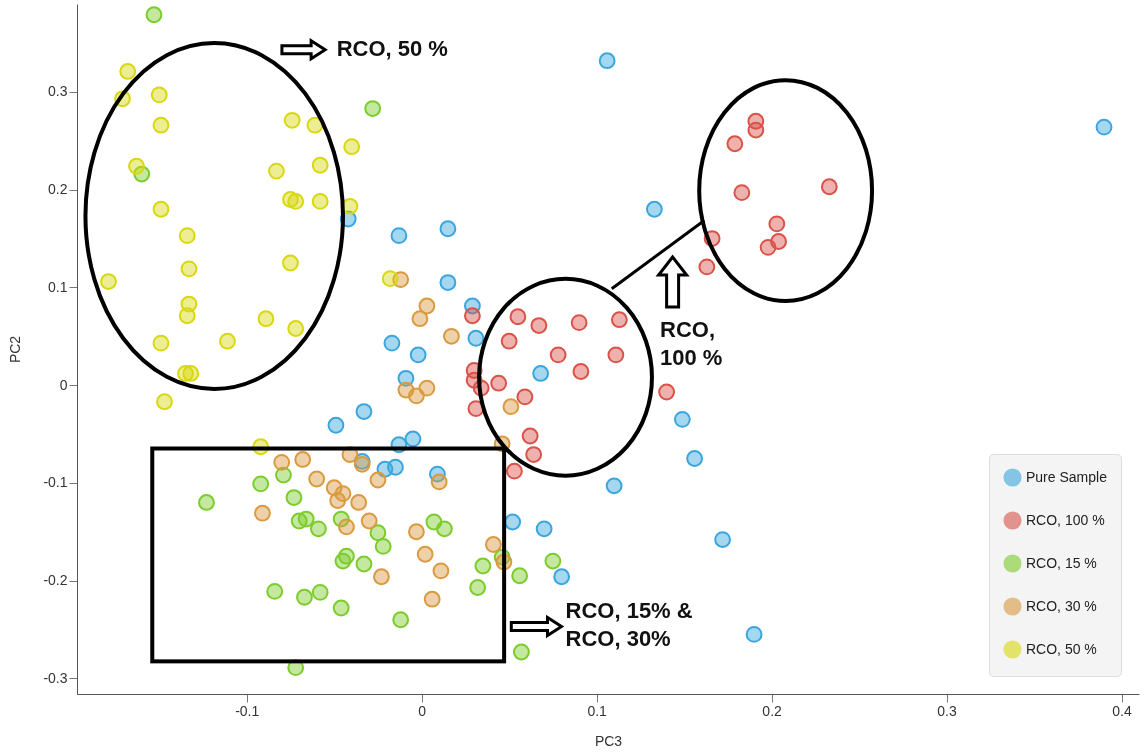 Image resolution: width=1147 pixels, height=756 pixels. What do you see at coordinates (58, 189) in the screenshot?
I see `y-tick-label: 0.2` at bounding box center [58, 189].